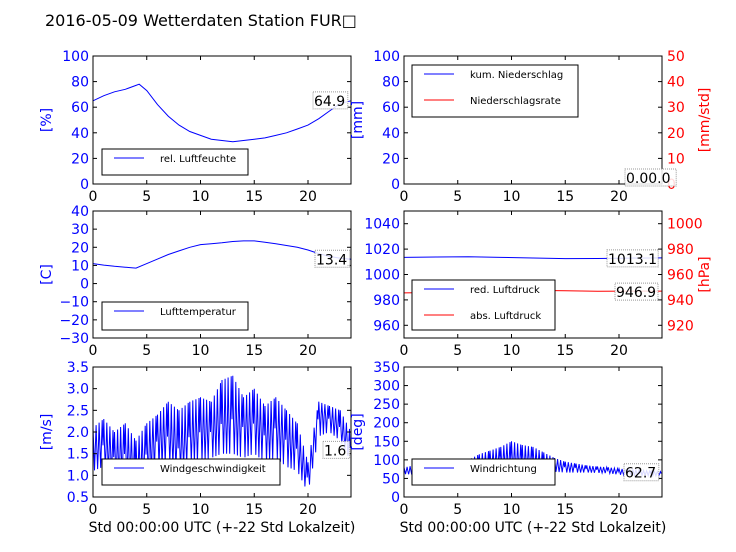 The image size is (736, 552). What do you see at coordinates (705, 274) in the screenshot?
I see `y2-axis-label: [hPa]` at bounding box center [705, 274].